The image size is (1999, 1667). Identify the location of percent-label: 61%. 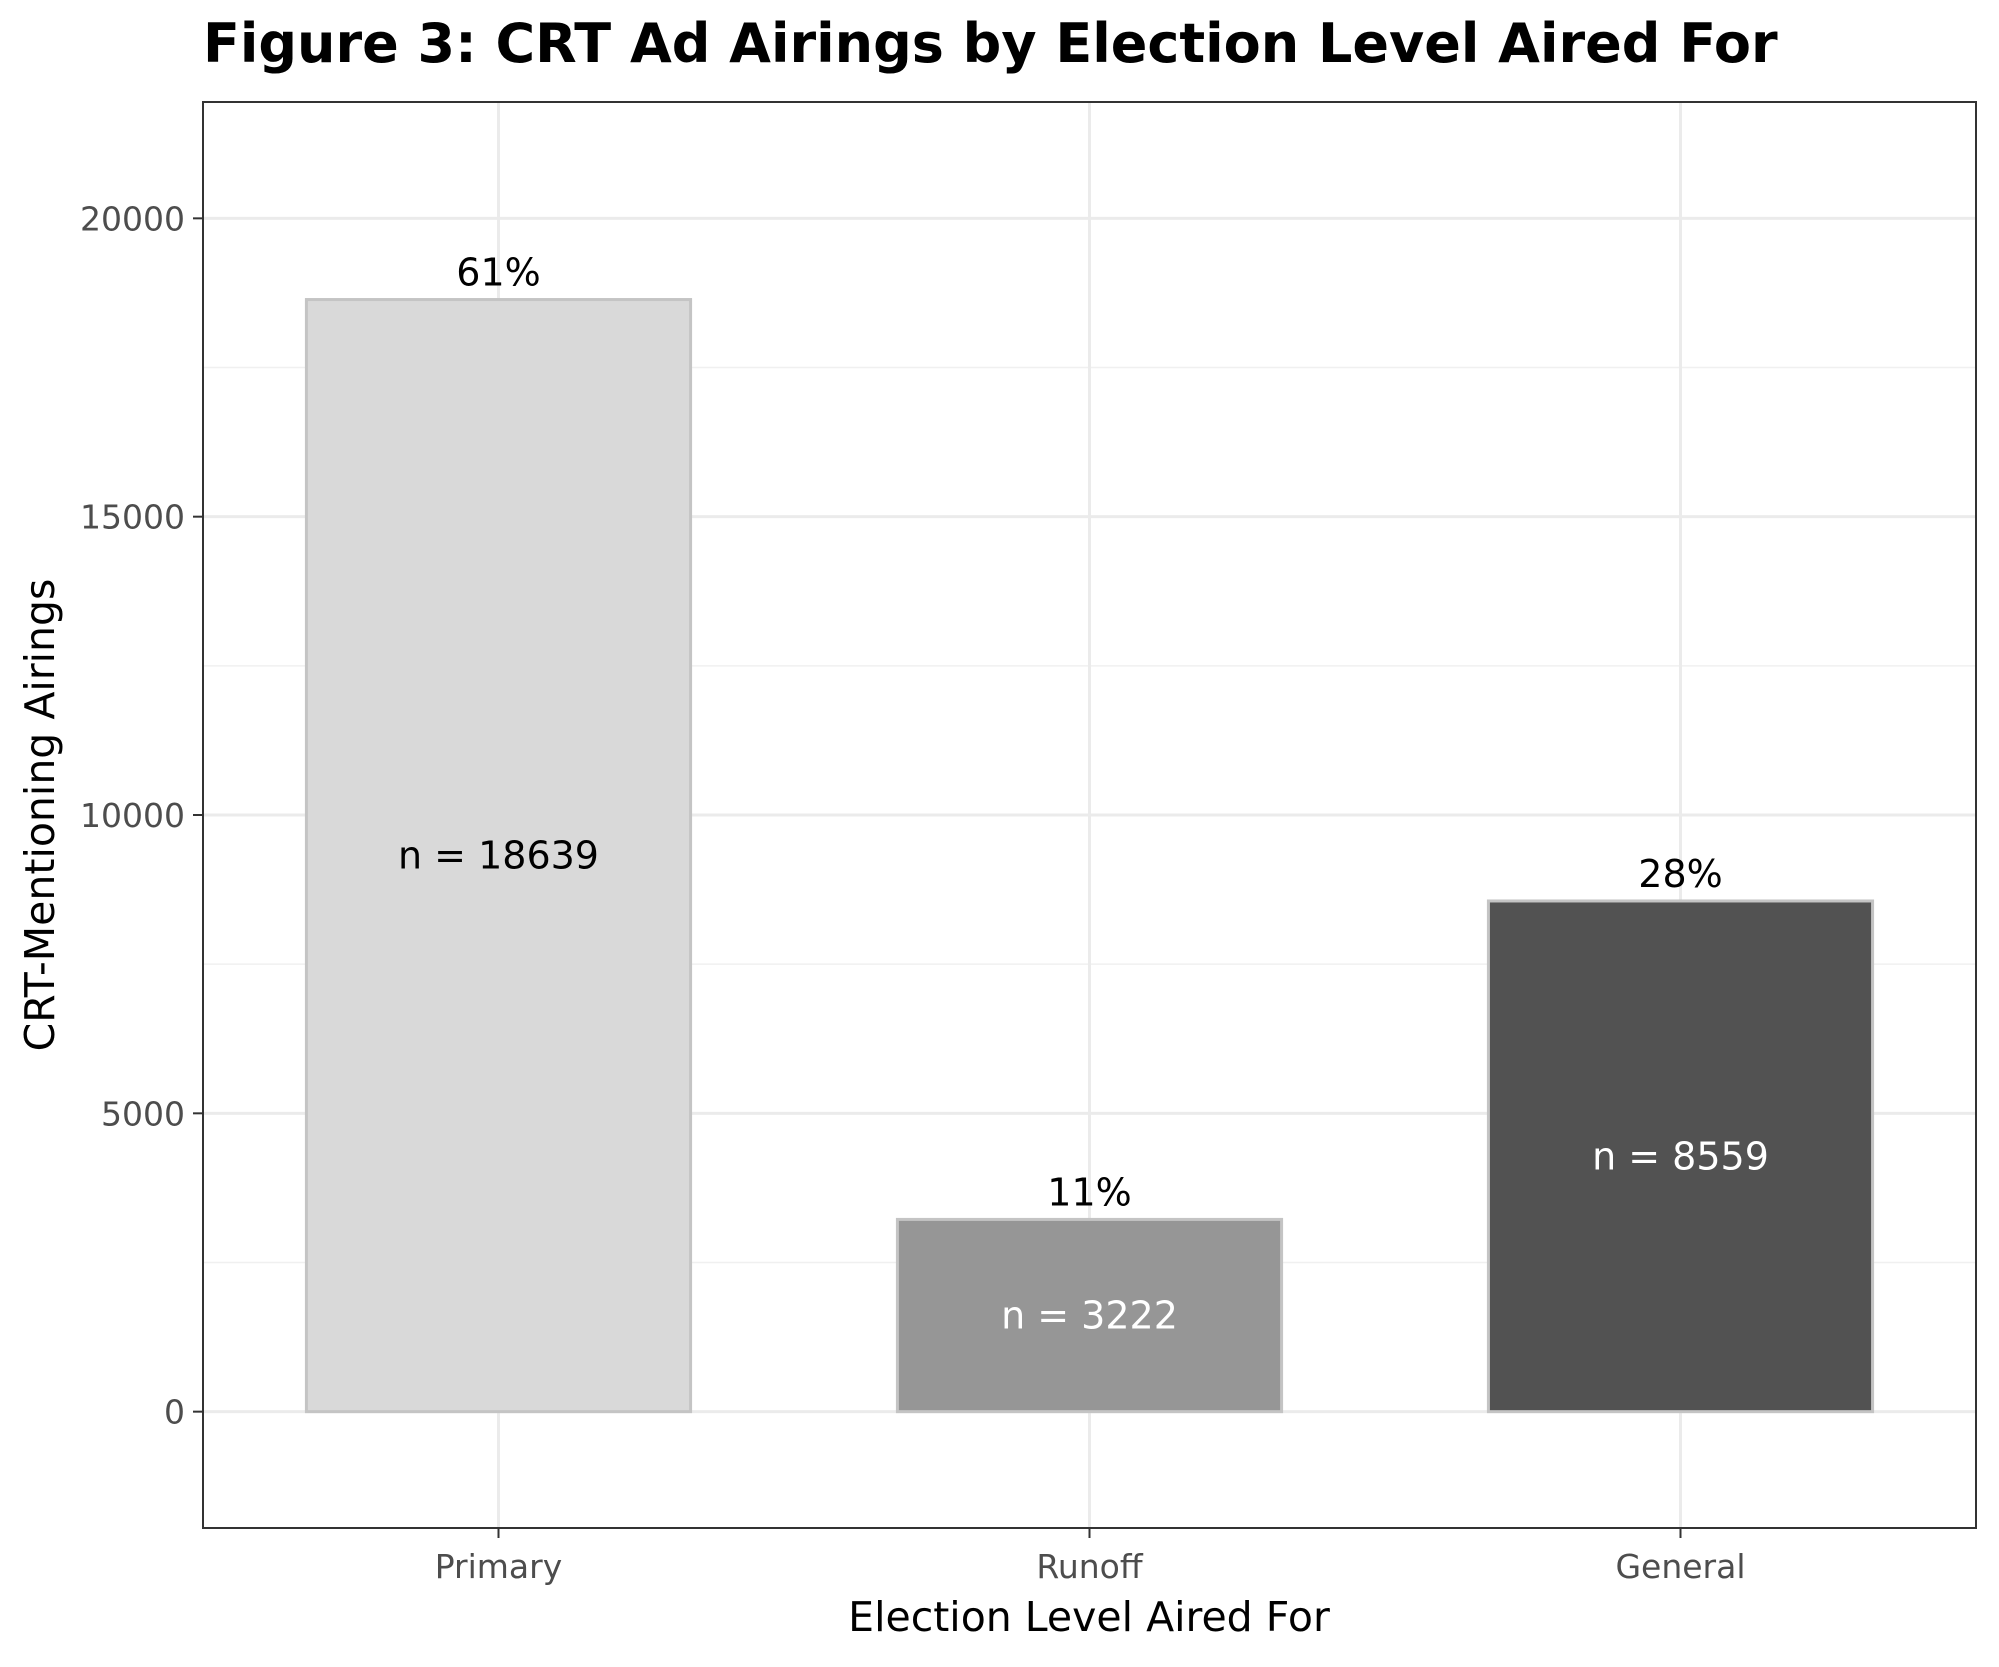
(498, 273).